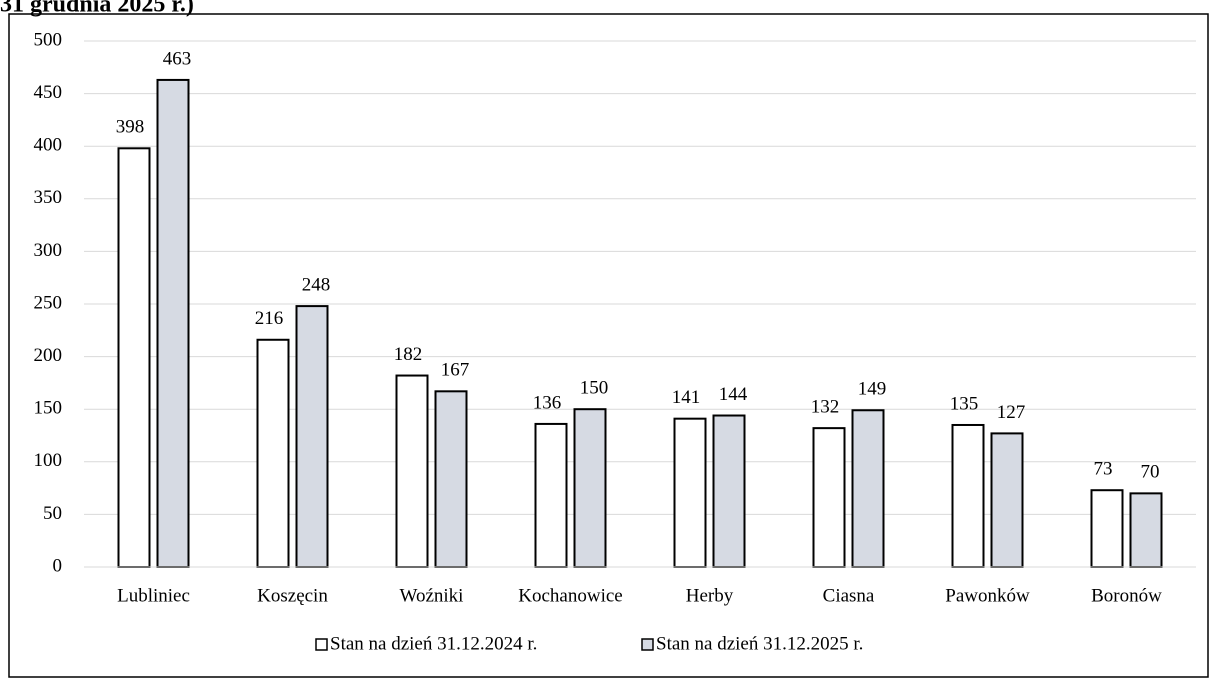  Describe the element at coordinates (130, 127) in the screenshot. I see `data-label: 398` at that location.